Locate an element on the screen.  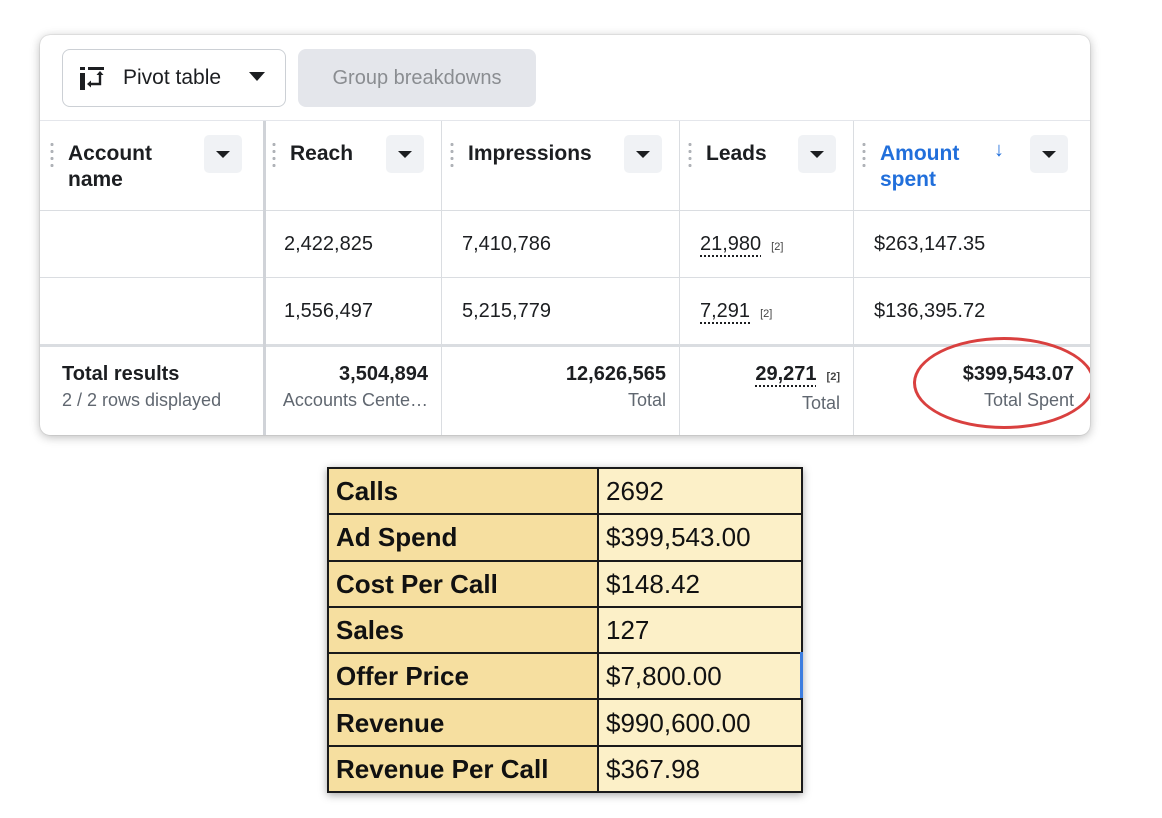
column-header-leads: Leads is located at coordinates (767, 166).